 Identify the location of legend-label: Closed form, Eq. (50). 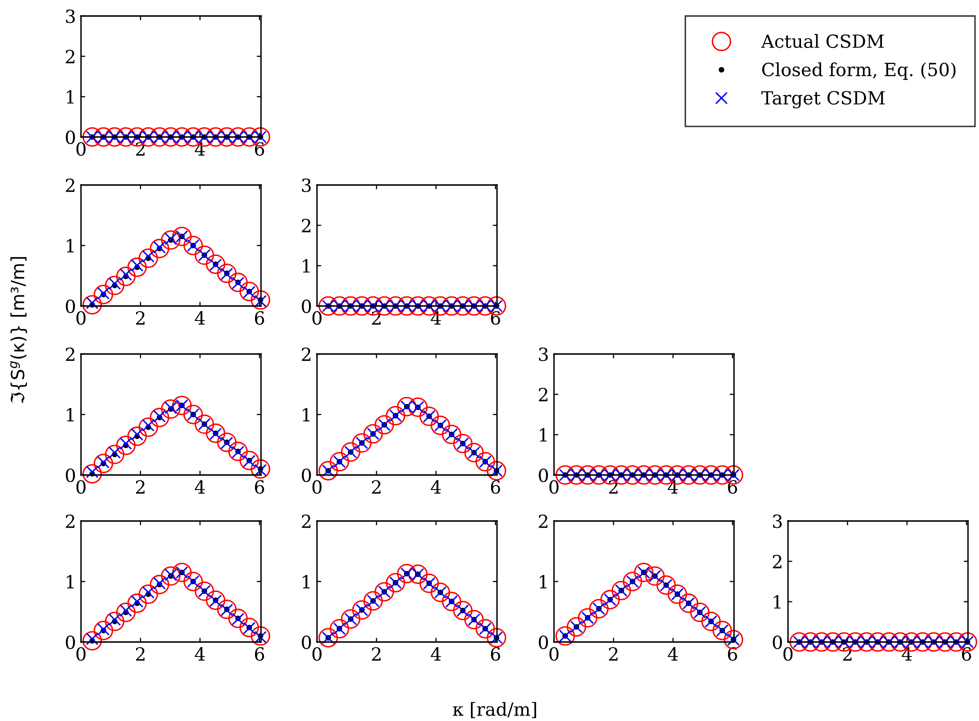
(859, 71).